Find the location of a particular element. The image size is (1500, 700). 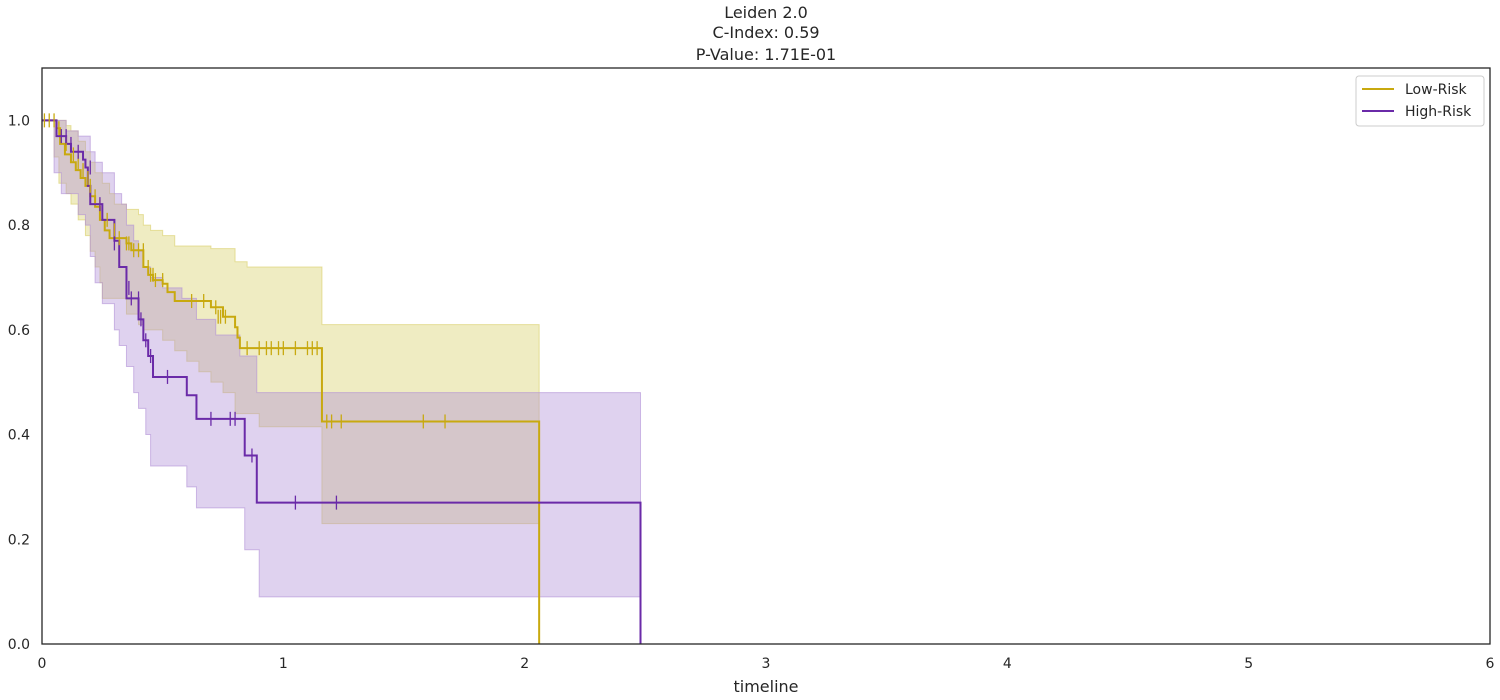

y-tick-label: 0.6 is located at coordinates (19, 331).